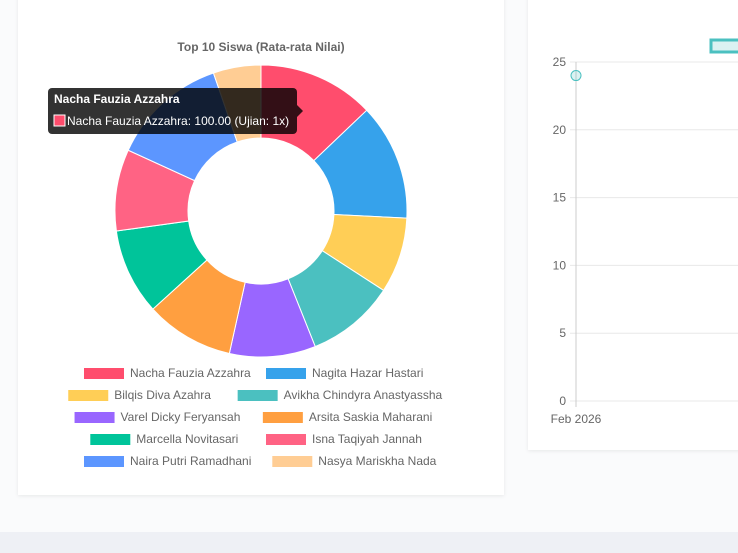 This screenshot has height=553, width=738. I want to click on tooltip-caret, so click(300, 111).